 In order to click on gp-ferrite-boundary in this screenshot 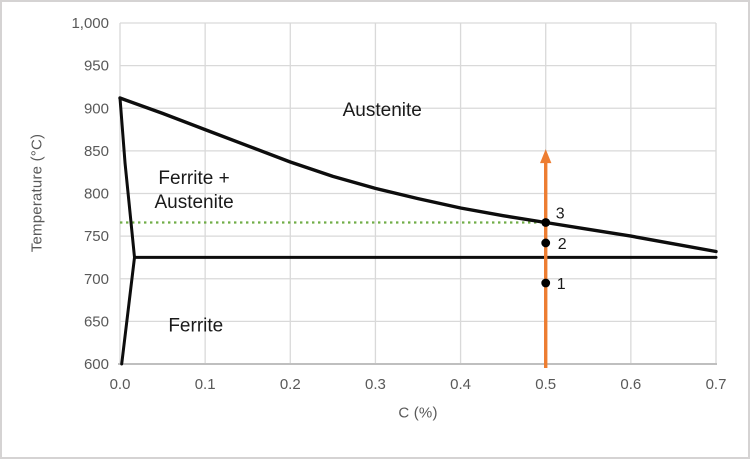, I will do `click(127, 177)`.